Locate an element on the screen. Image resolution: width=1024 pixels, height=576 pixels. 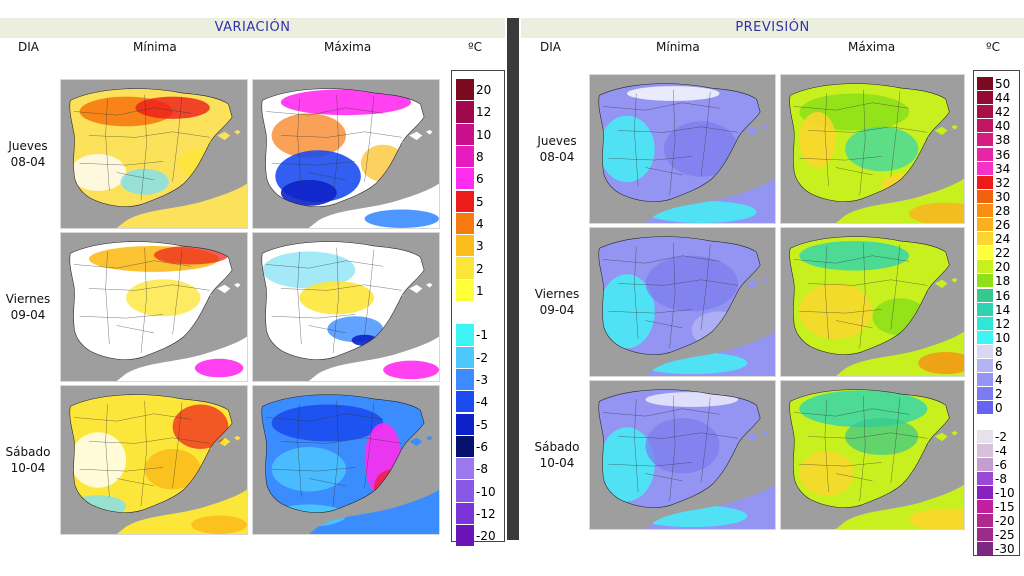
legend-label: -30 is located at coordinates (1005, 549).